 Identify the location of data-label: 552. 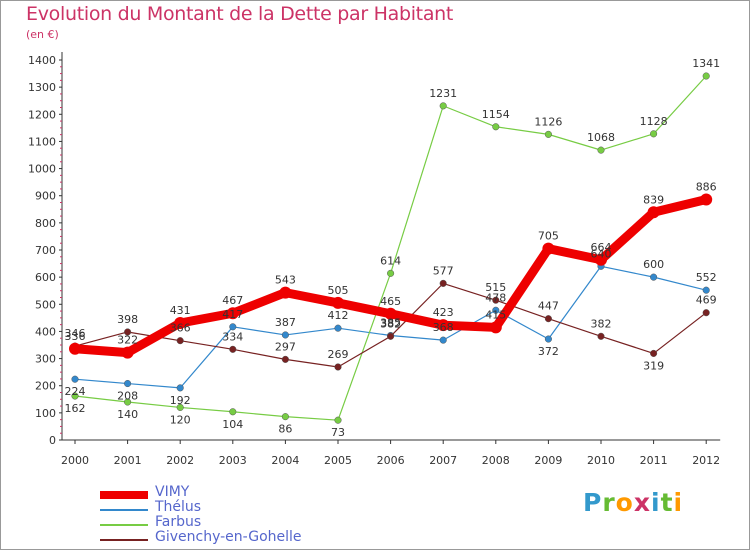
(706, 277).